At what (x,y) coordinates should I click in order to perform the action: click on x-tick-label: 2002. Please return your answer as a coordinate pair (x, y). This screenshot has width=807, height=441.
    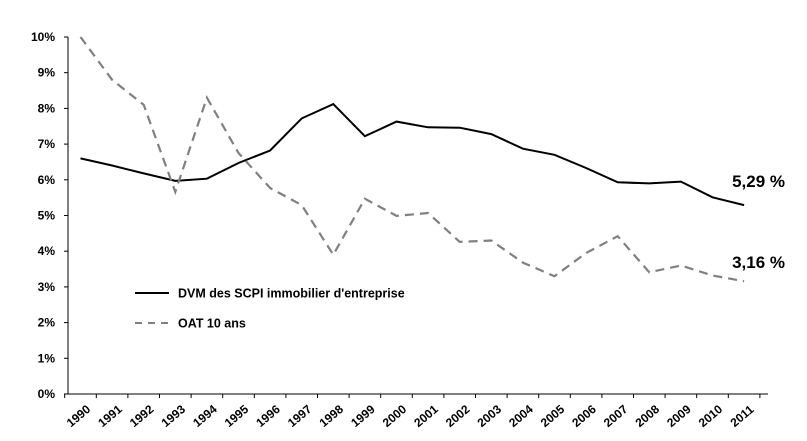
    Looking at the image, I should click on (458, 416).